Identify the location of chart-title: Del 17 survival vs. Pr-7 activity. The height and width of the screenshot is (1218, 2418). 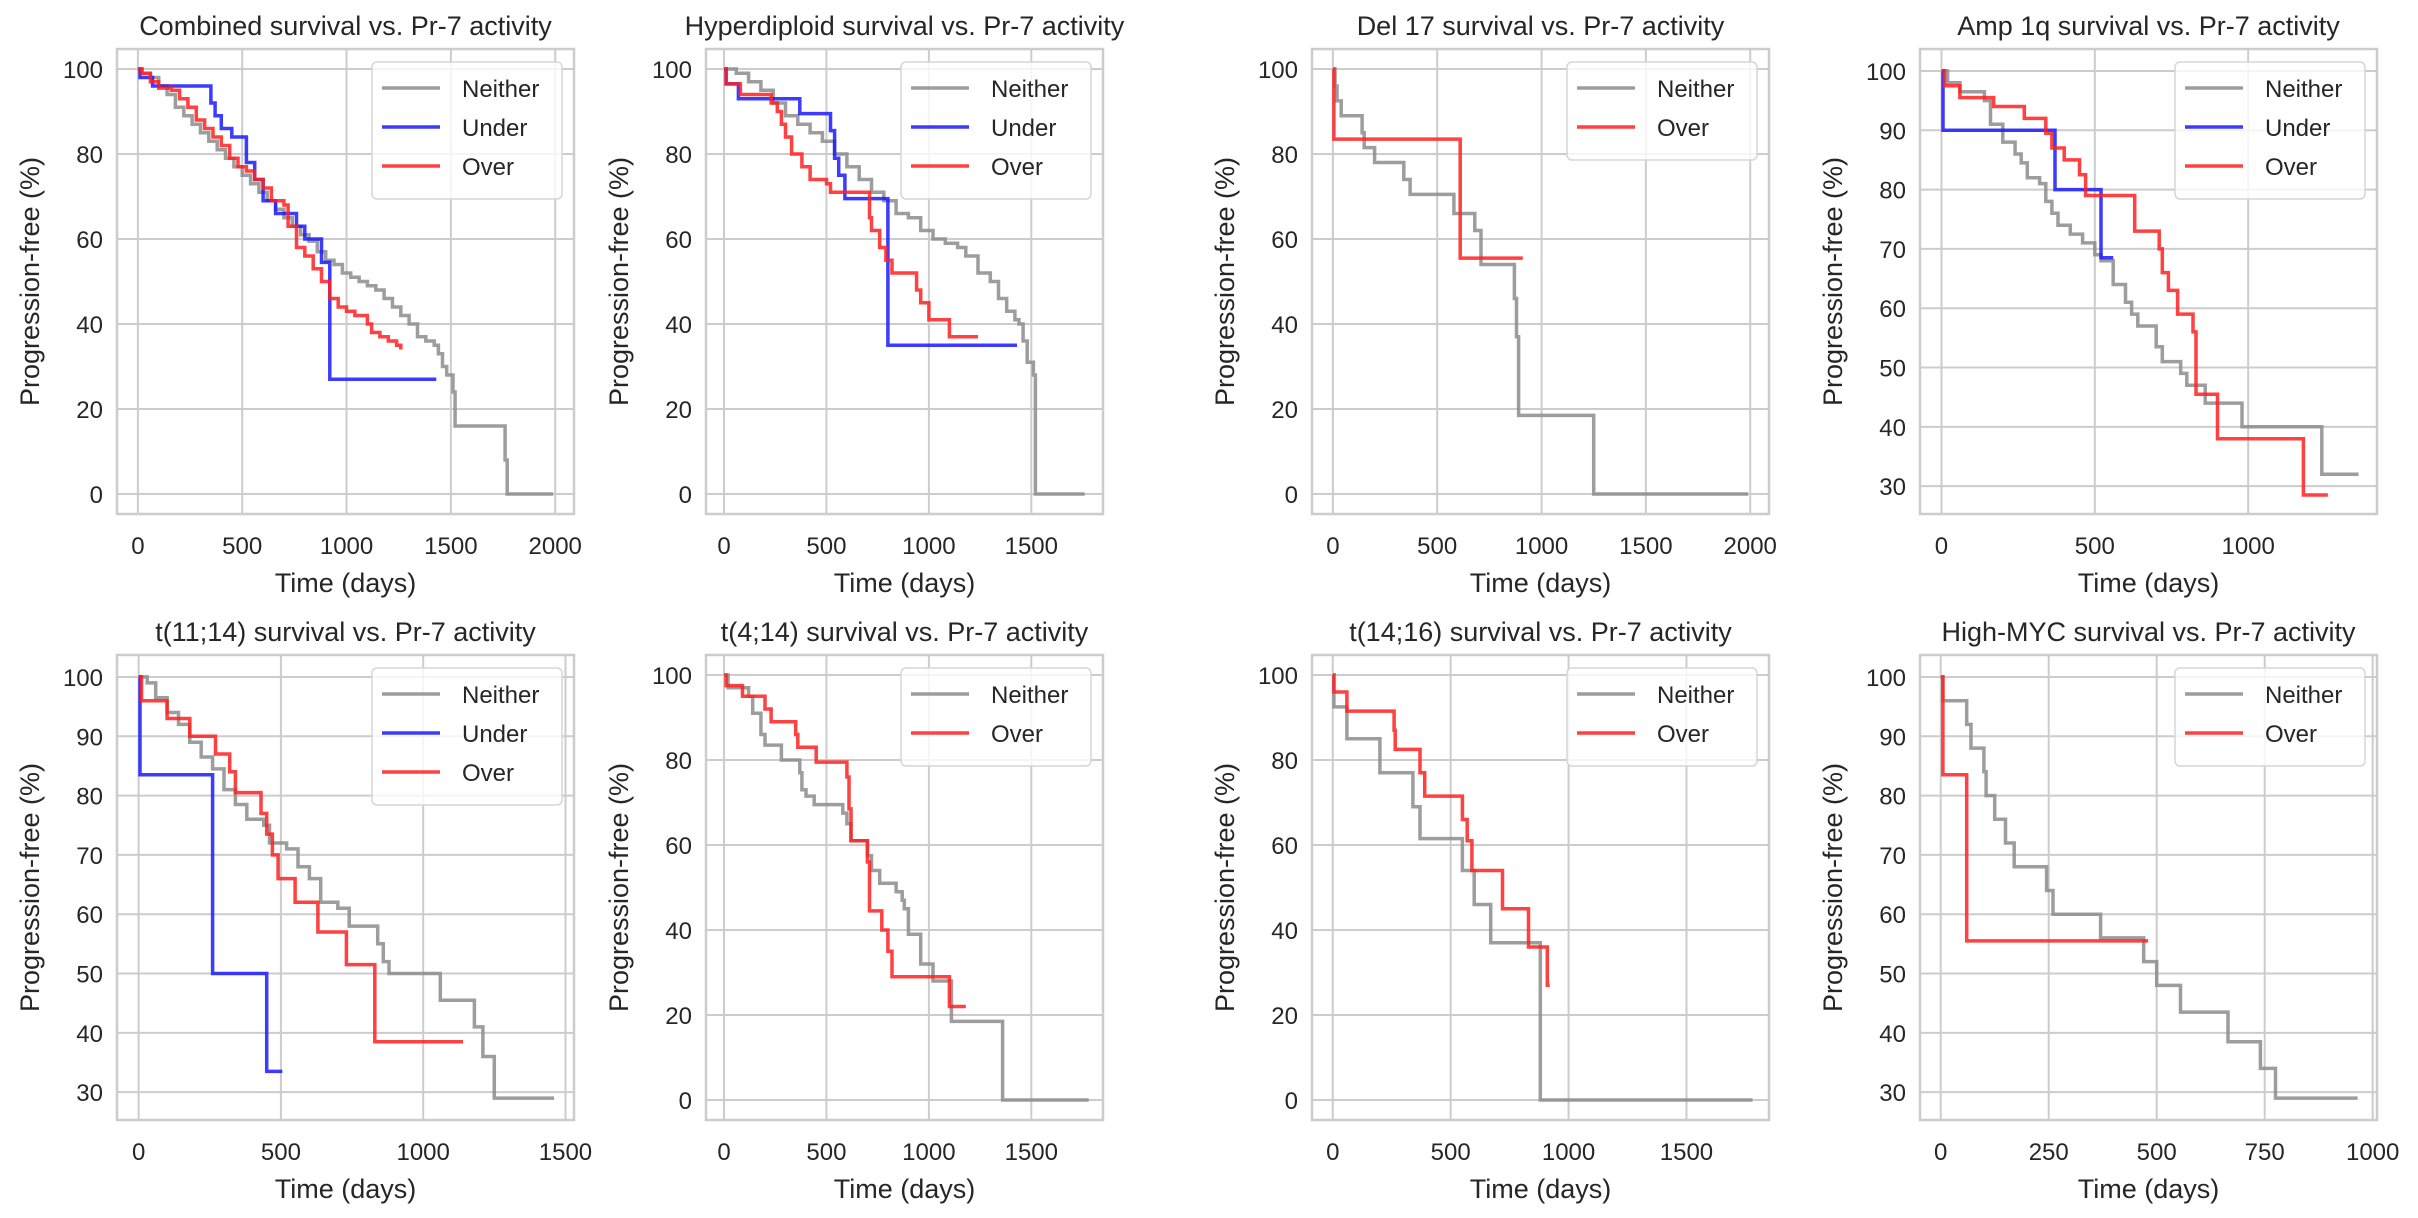
(1541, 26).